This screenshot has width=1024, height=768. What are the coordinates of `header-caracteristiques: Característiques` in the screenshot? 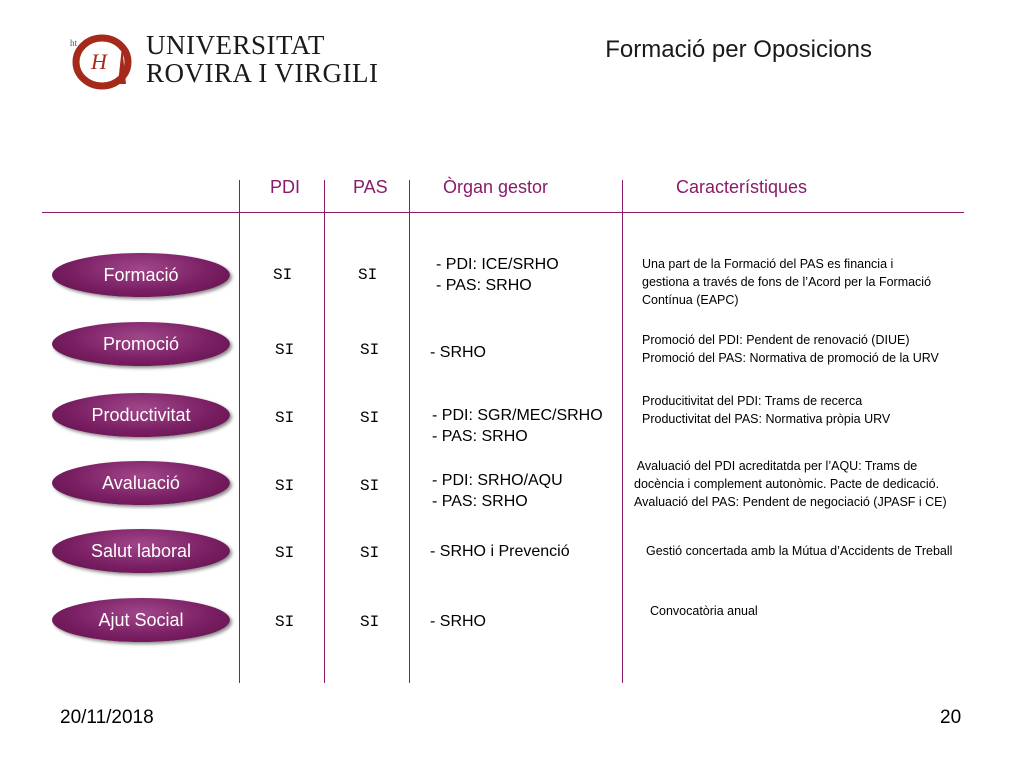 It's located at (742, 187).